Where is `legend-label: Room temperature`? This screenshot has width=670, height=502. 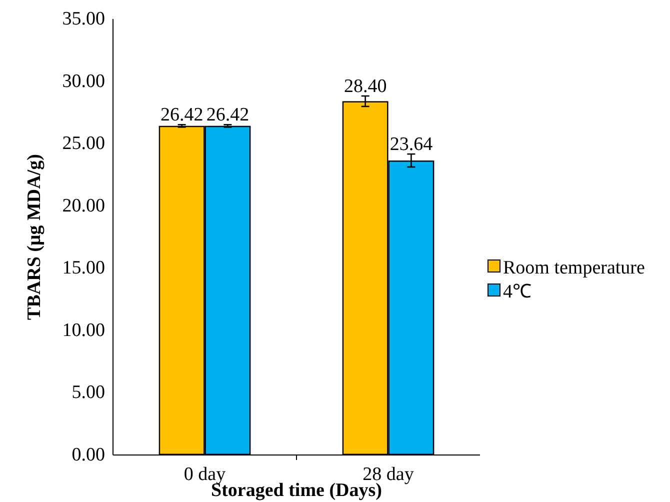
legend-label: Room temperature is located at coordinates (574, 268).